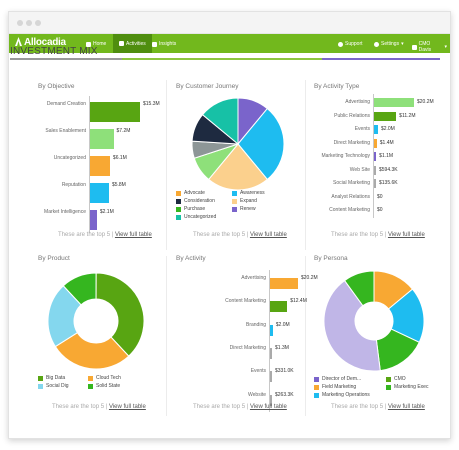 This screenshot has width=459, height=450. I want to click on chevron-down-icon: ▾, so click(445, 47).